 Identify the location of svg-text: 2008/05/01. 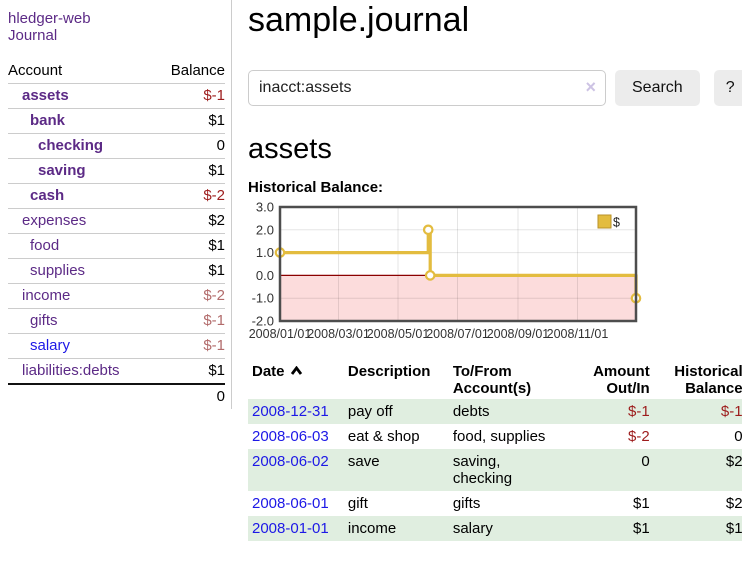
(398, 334).